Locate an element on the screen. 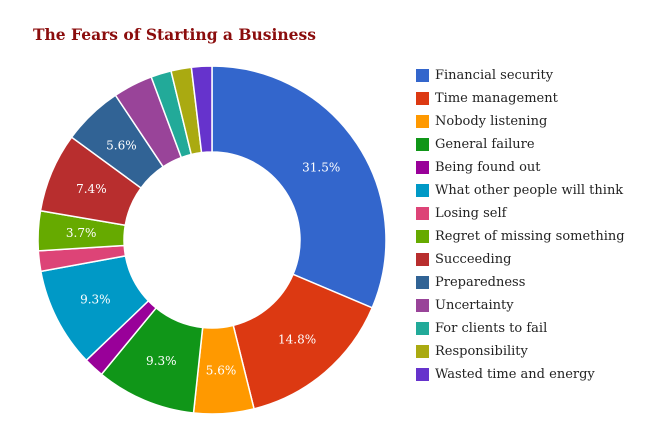 The height and width of the screenshot is (426, 656). legend-label: Financial security is located at coordinates (494, 75).